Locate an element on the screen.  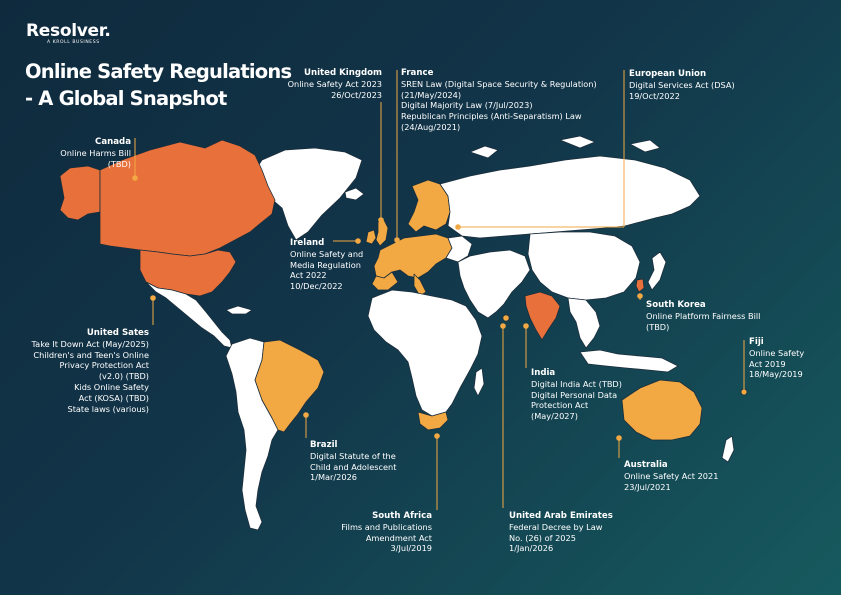
us-line-7: State laws (various) is located at coordinates (108, 408).